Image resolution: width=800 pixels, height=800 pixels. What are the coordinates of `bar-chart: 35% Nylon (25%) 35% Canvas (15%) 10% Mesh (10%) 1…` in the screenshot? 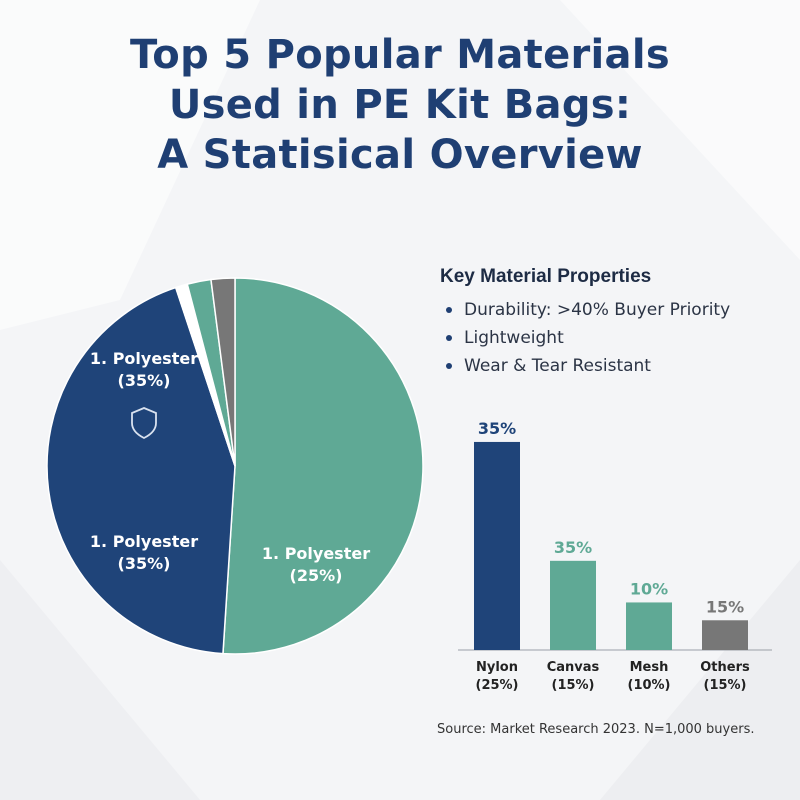 It's located at (615, 556).